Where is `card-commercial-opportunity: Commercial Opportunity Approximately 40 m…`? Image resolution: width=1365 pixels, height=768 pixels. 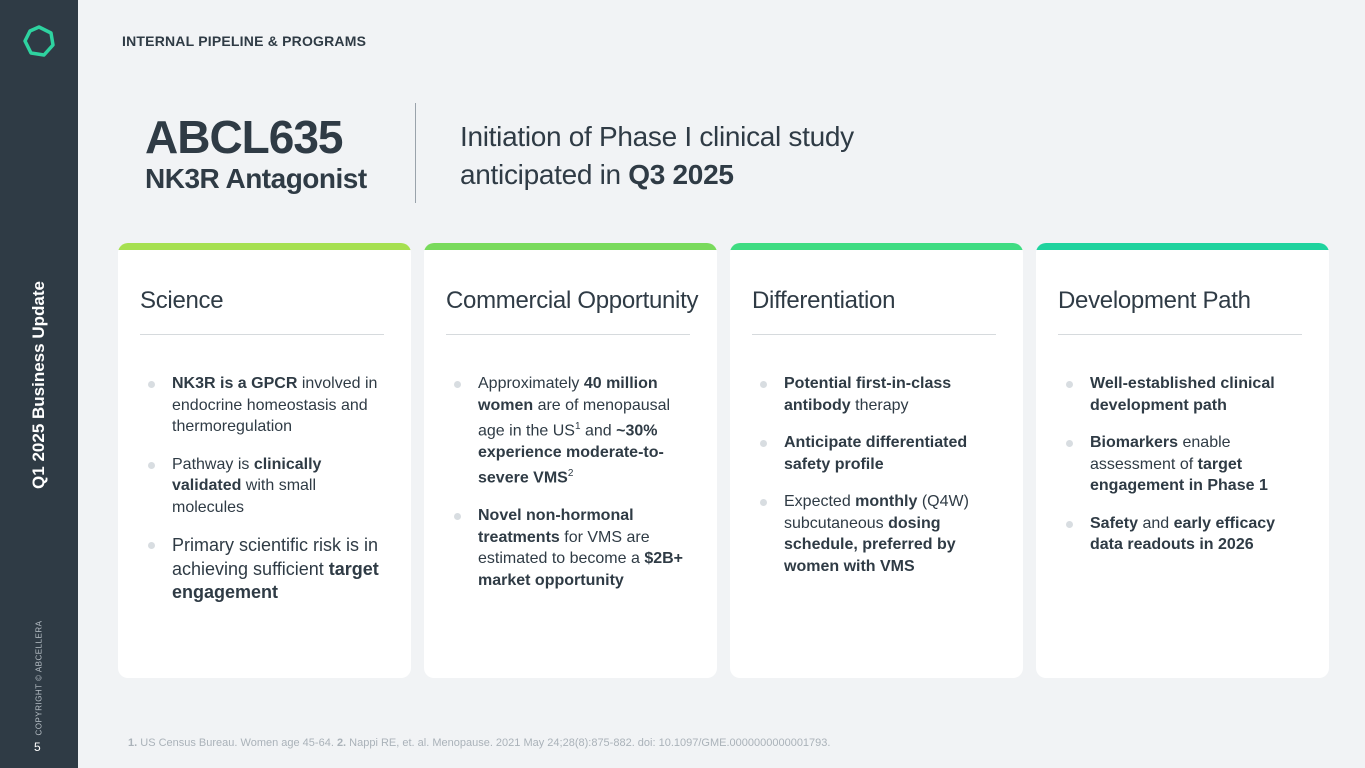 card-commercial-opportunity: Commercial Opportunity Approximately 40 m… is located at coordinates (570, 460).